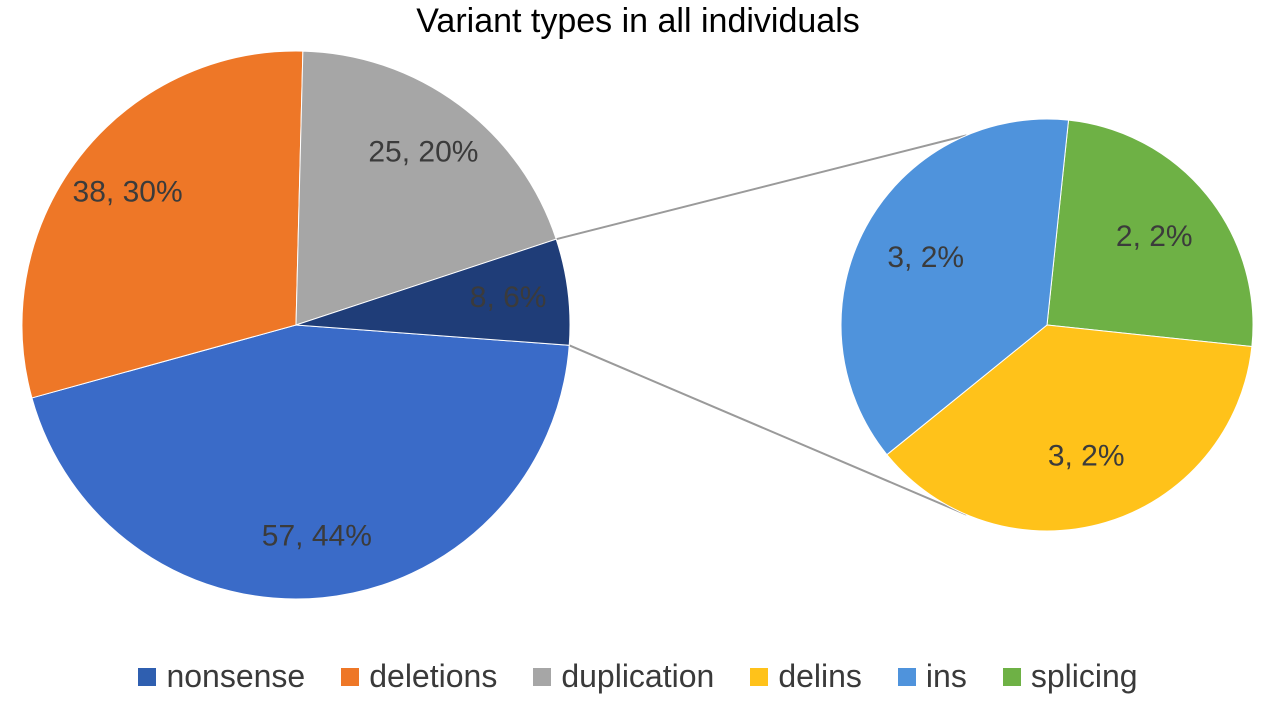  What do you see at coordinates (906, 676) in the screenshot?
I see `legend-swatch-ins` at bounding box center [906, 676].